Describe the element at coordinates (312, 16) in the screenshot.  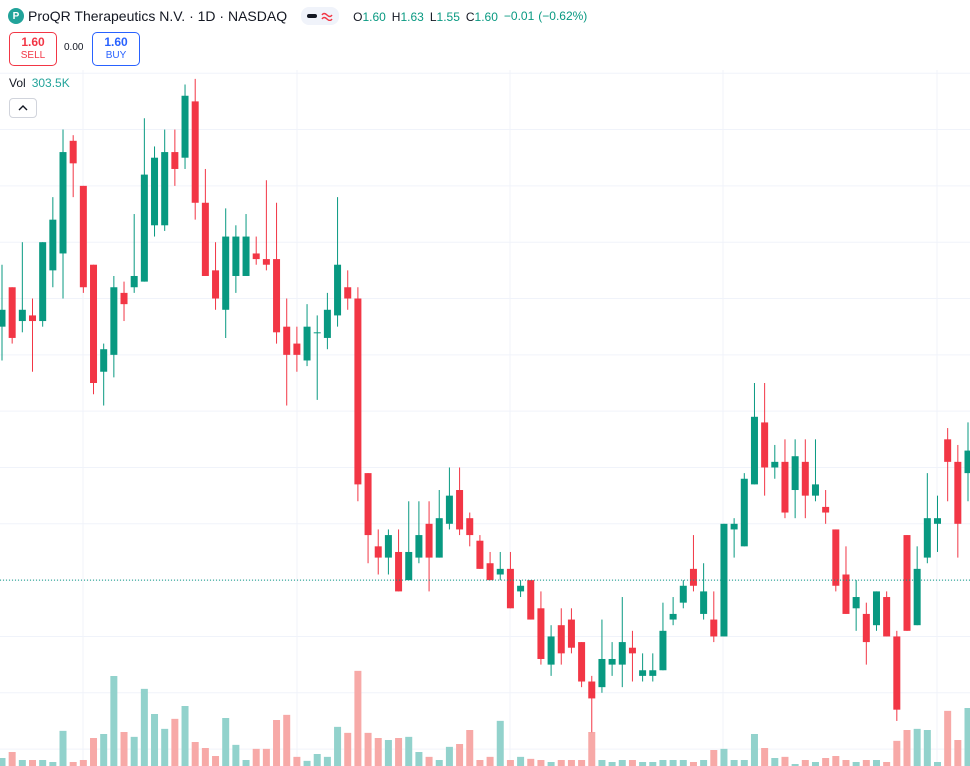
I see `hide-icon` at that location.